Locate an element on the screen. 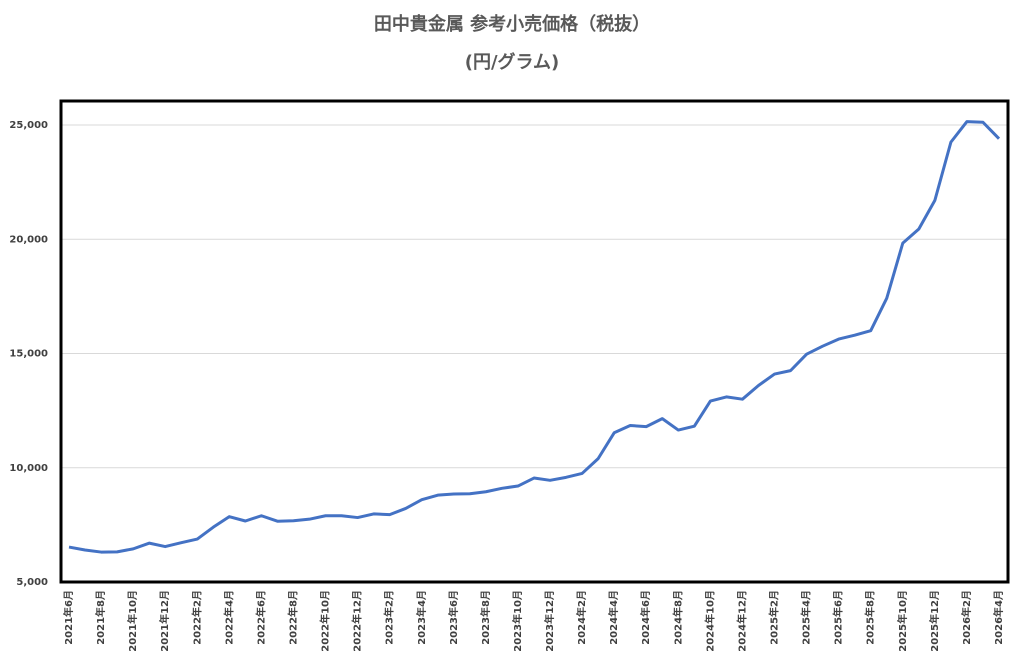 The image size is (1024, 669). x-tick-label: 2025年6月 is located at coordinates (838, 617).